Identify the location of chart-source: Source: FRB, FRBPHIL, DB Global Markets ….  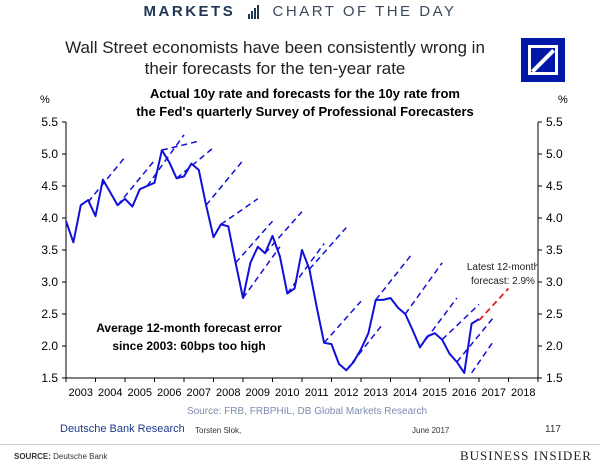
(307, 411).